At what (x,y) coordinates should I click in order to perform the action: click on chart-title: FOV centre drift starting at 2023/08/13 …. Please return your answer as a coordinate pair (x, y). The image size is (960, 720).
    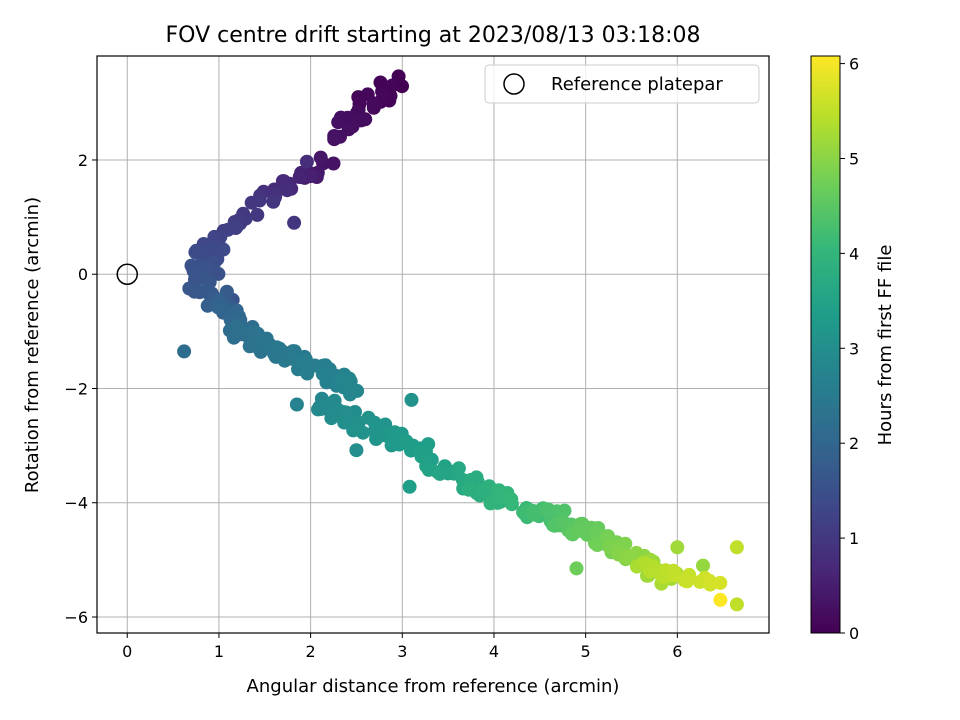
    Looking at the image, I should click on (433, 35).